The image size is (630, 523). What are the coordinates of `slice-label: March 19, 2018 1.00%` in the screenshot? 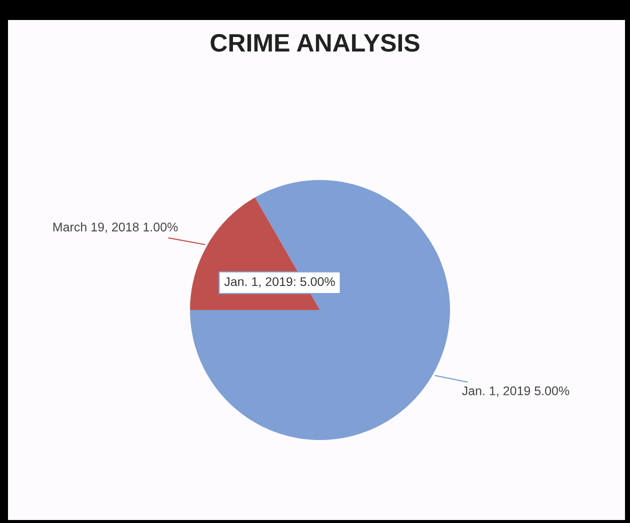 It's located at (115, 227).